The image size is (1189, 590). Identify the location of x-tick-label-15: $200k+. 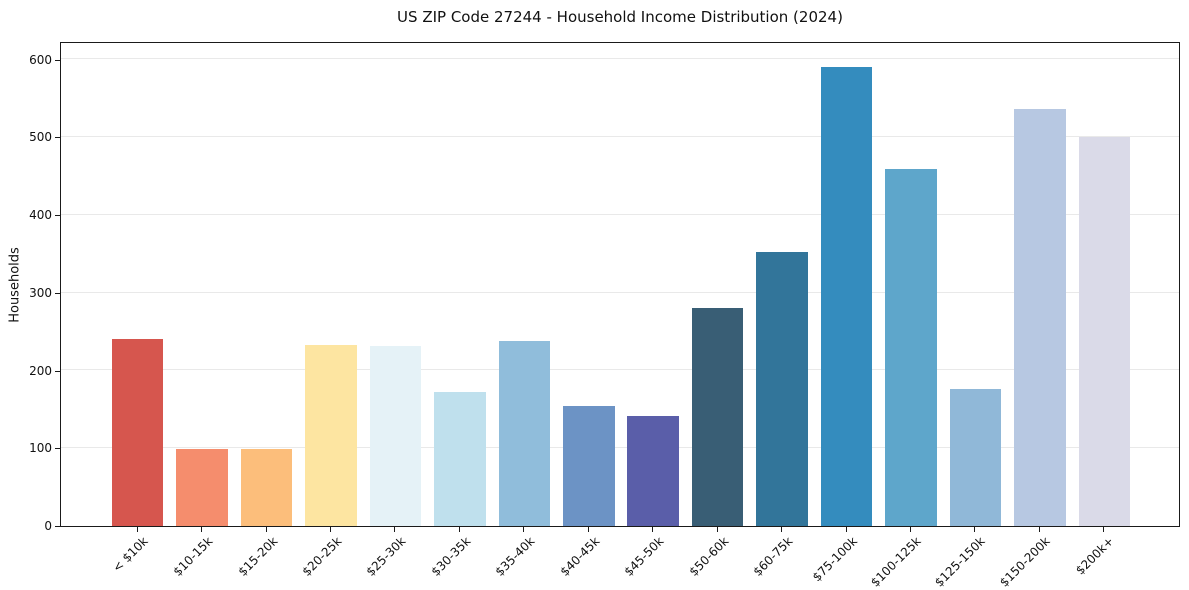
(1095, 556).